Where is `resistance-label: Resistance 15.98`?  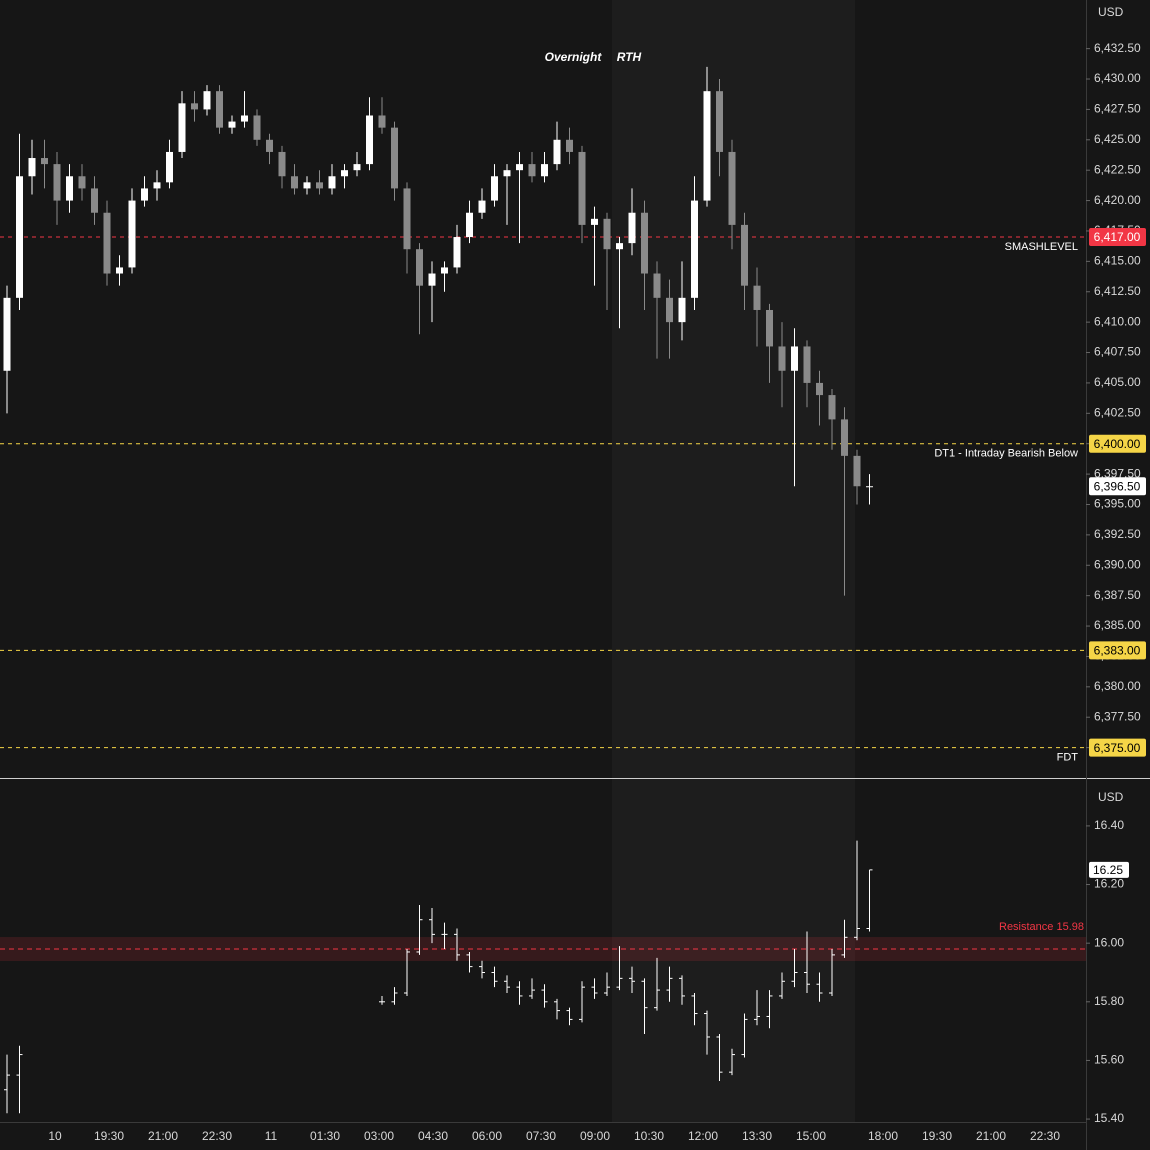 resistance-label: Resistance 15.98 is located at coordinates (1041, 927).